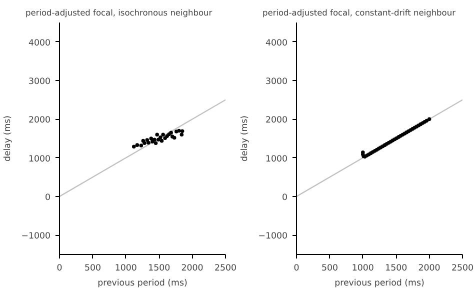 The image size is (474, 291). Describe the element at coordinates (119, 13) in the screenshot. I see `chart-title: period-adjusted focal, isochronous neighbour` at that location.